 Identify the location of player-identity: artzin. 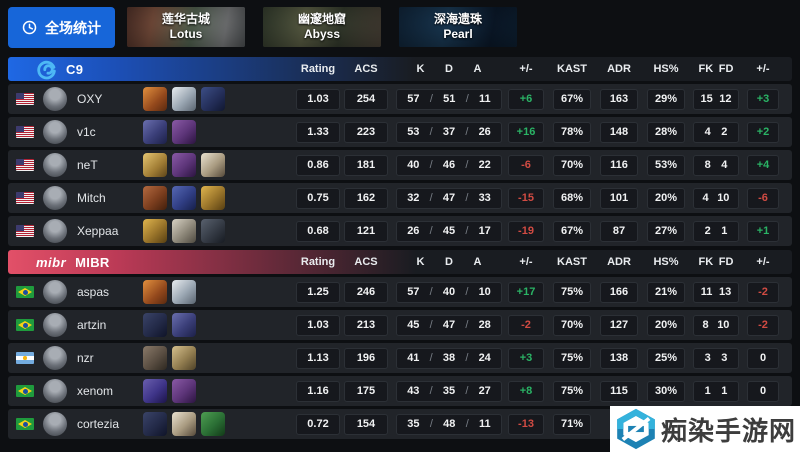
(102, 325).